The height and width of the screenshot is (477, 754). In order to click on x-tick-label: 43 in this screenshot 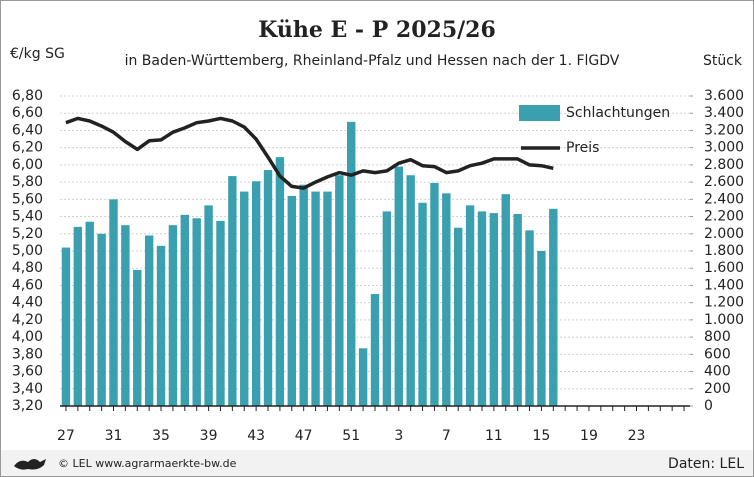, I will do `click(256, 436)`.